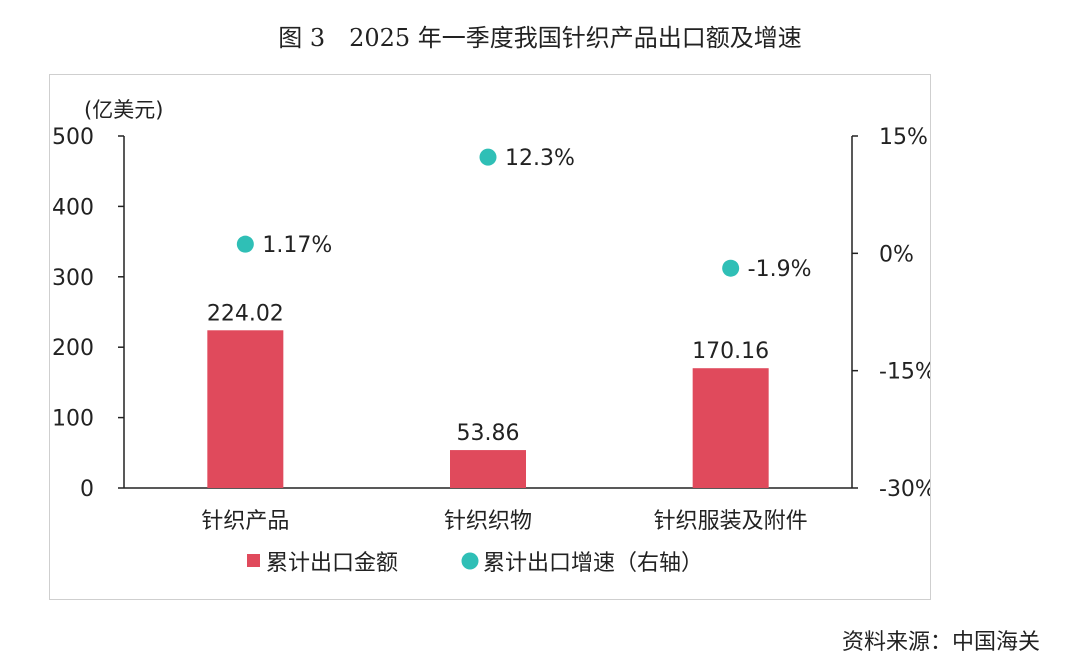 Image resolution: width=1080 pixels, height=669 pixels. I want to click on y-tick-label: 100, so click(73, 419).